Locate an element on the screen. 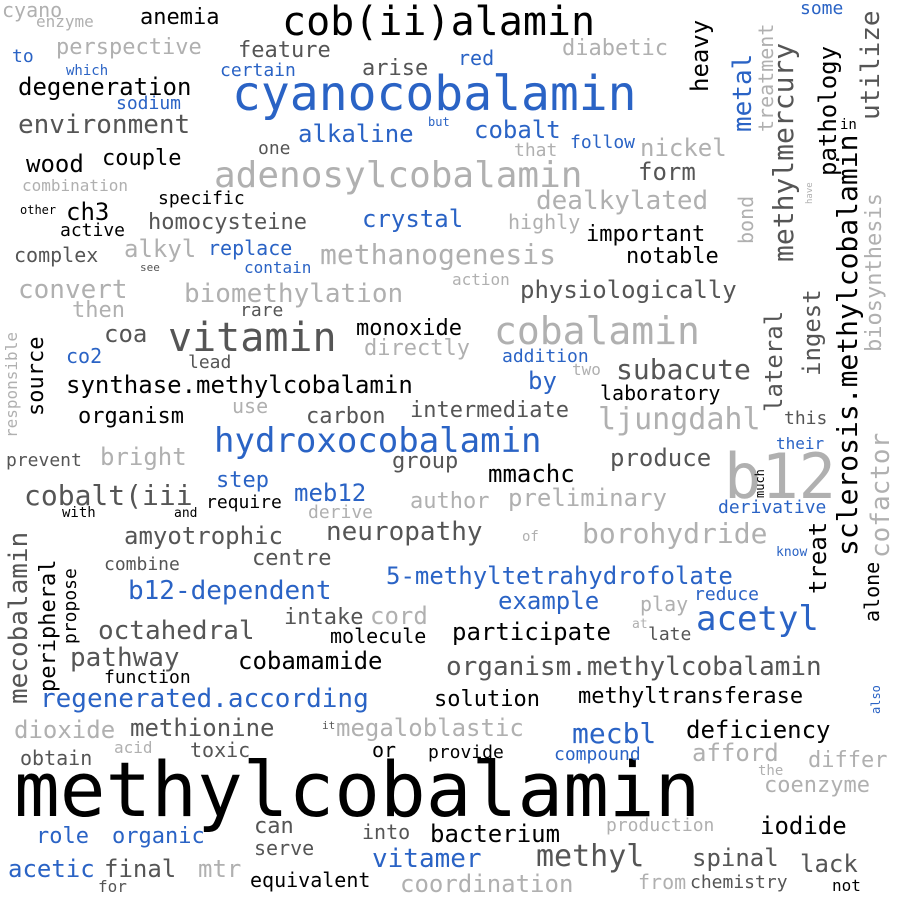 This screenshot has width=900, height=900. word-utilize: utilize is located at coordinates (871, 65).